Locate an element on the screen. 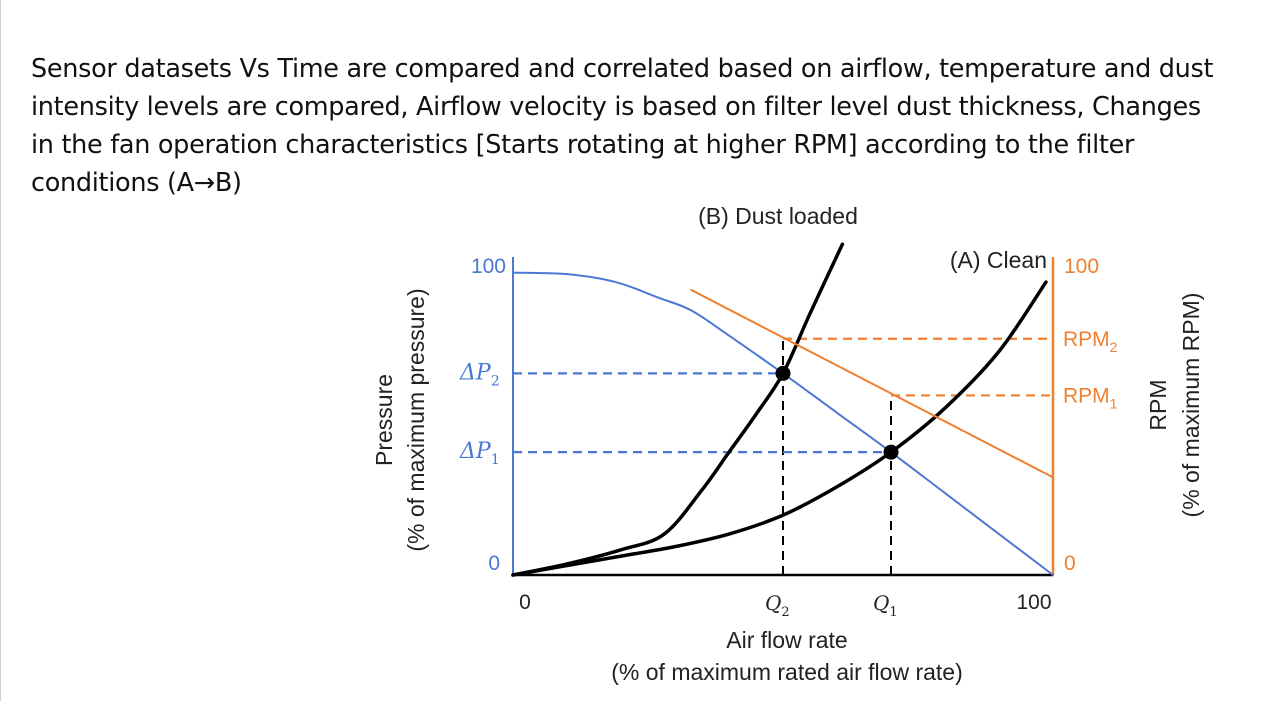  x-axis-label: Air flow rate is located at coordinates (786, 640).